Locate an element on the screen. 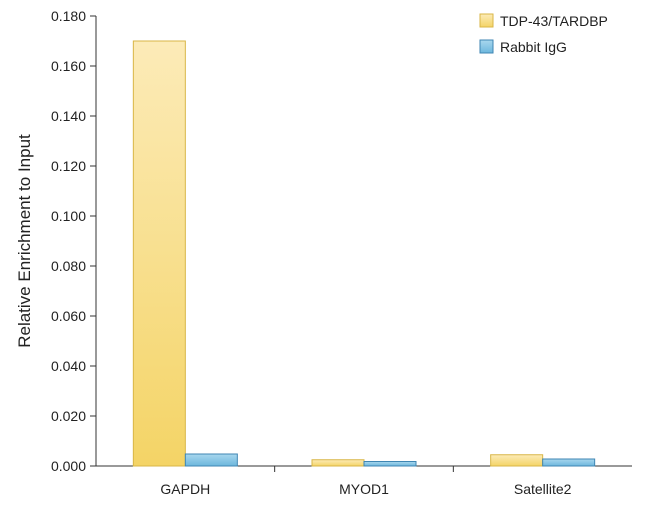 This screenshot has height=515, width=650. x-tick-label: Satellite2 is located at coordinates (543, 489).